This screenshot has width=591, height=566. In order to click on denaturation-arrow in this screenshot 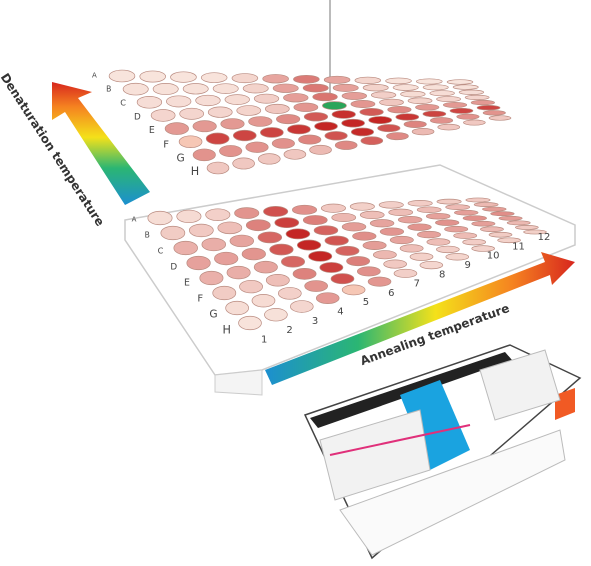, I will do `click(101, 143)`.